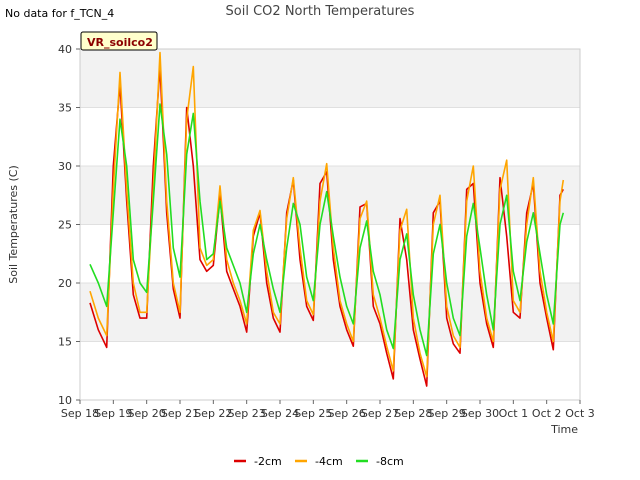 The image size is (640, 480). Describe the element at coordinates (564, 429) in the screenshot. I see `x-axis-label: Time` at that location.